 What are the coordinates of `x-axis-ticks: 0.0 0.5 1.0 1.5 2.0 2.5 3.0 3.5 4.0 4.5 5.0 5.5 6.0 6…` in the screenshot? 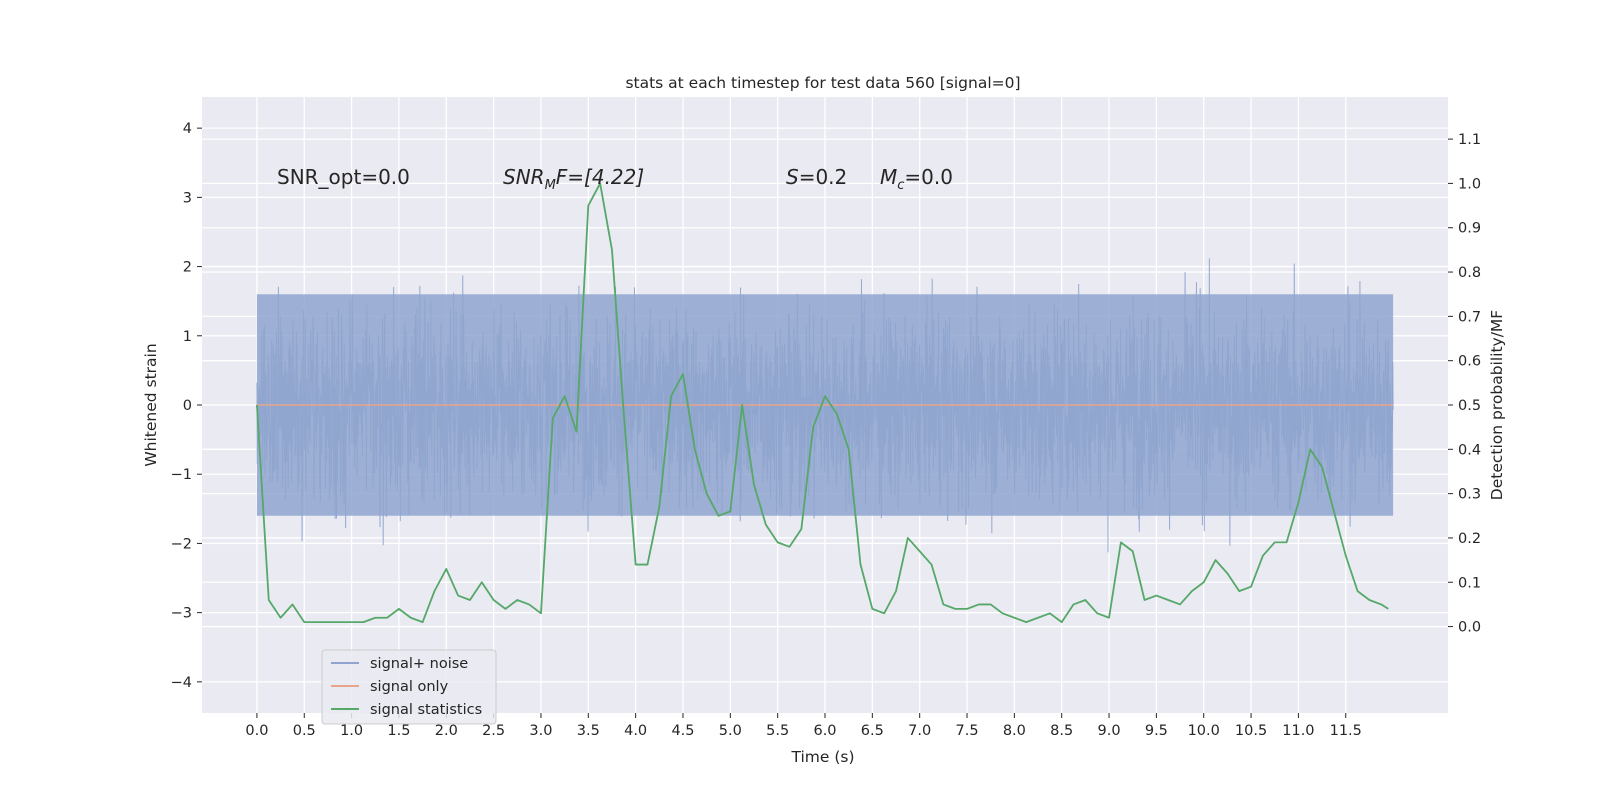 It's located at (803, 726).